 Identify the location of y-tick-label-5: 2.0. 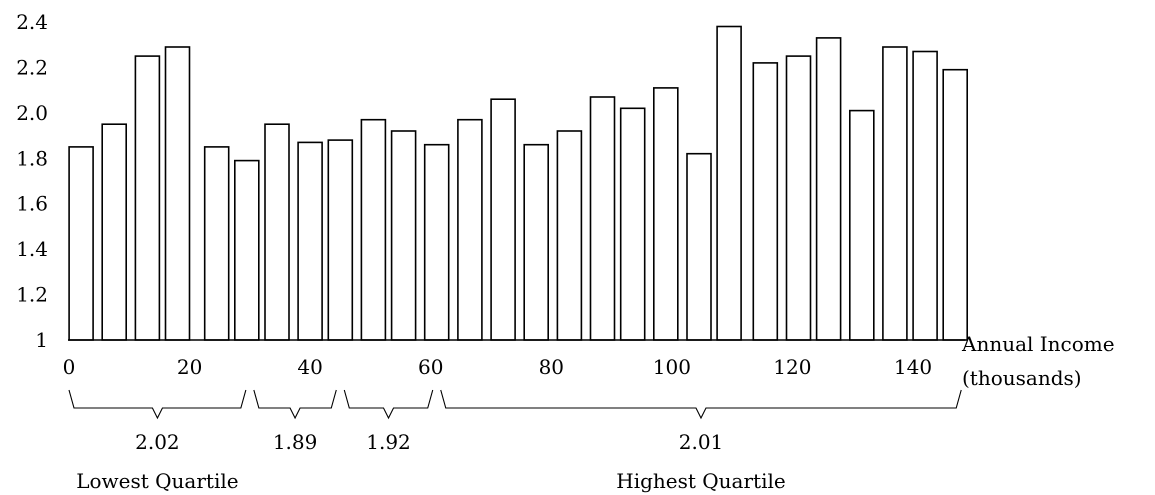
(32, 113).